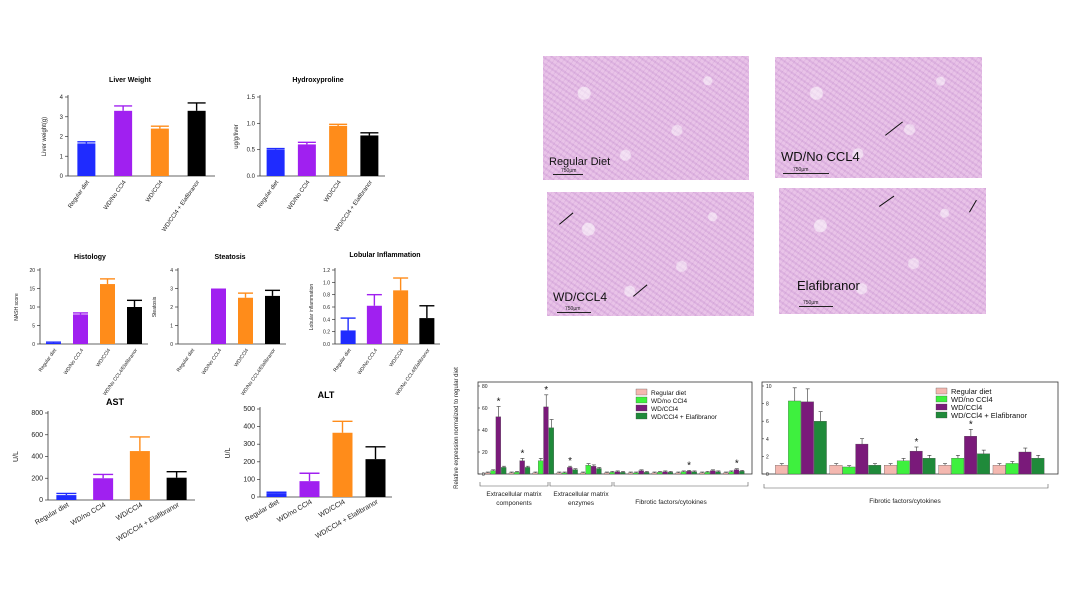 The width and height of the screenshot is (1080, 592). I want to click on y-axis-label: Steatosis, so click(155, 306).